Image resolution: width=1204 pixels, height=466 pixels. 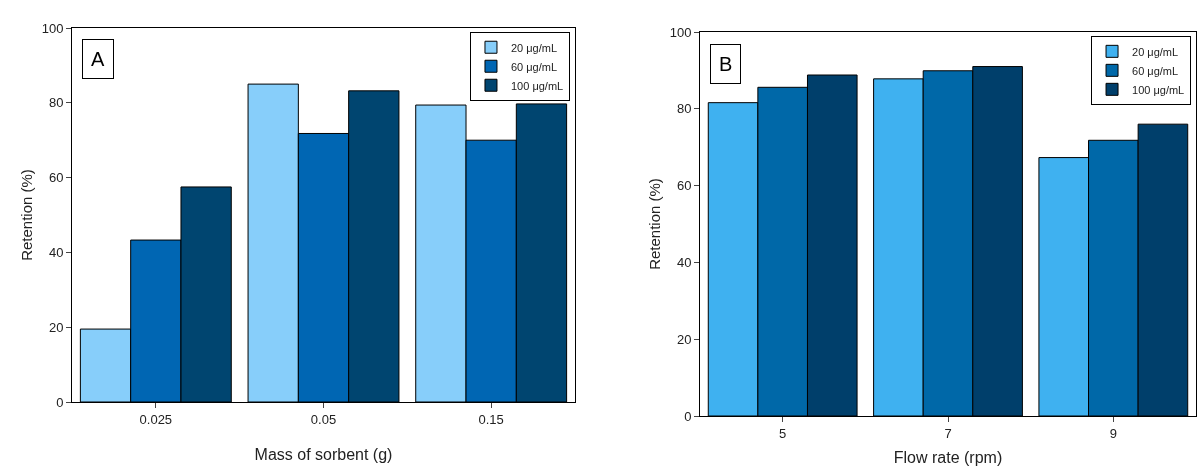 I want to click on x-tick-label: 9, so click(x=1113, y=433).